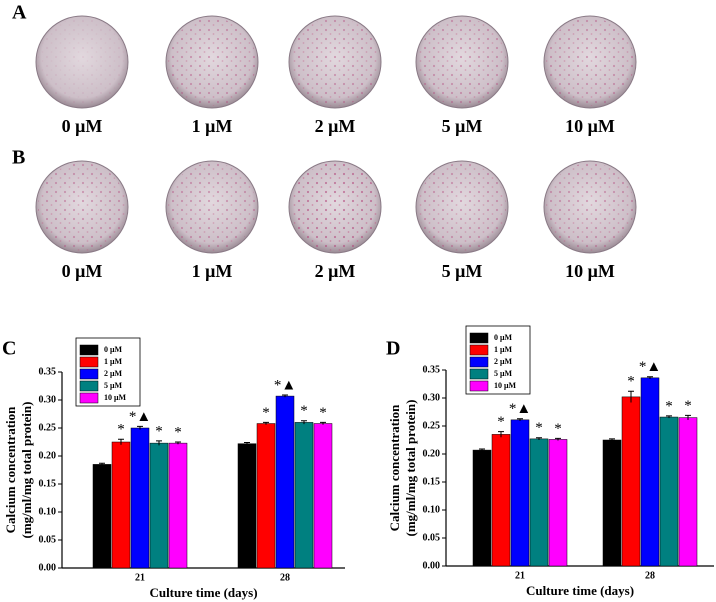  Describe the element at coordinates (10, 470) in the screenshot. I see `y-axis-label: Calcium concentration` at that location.